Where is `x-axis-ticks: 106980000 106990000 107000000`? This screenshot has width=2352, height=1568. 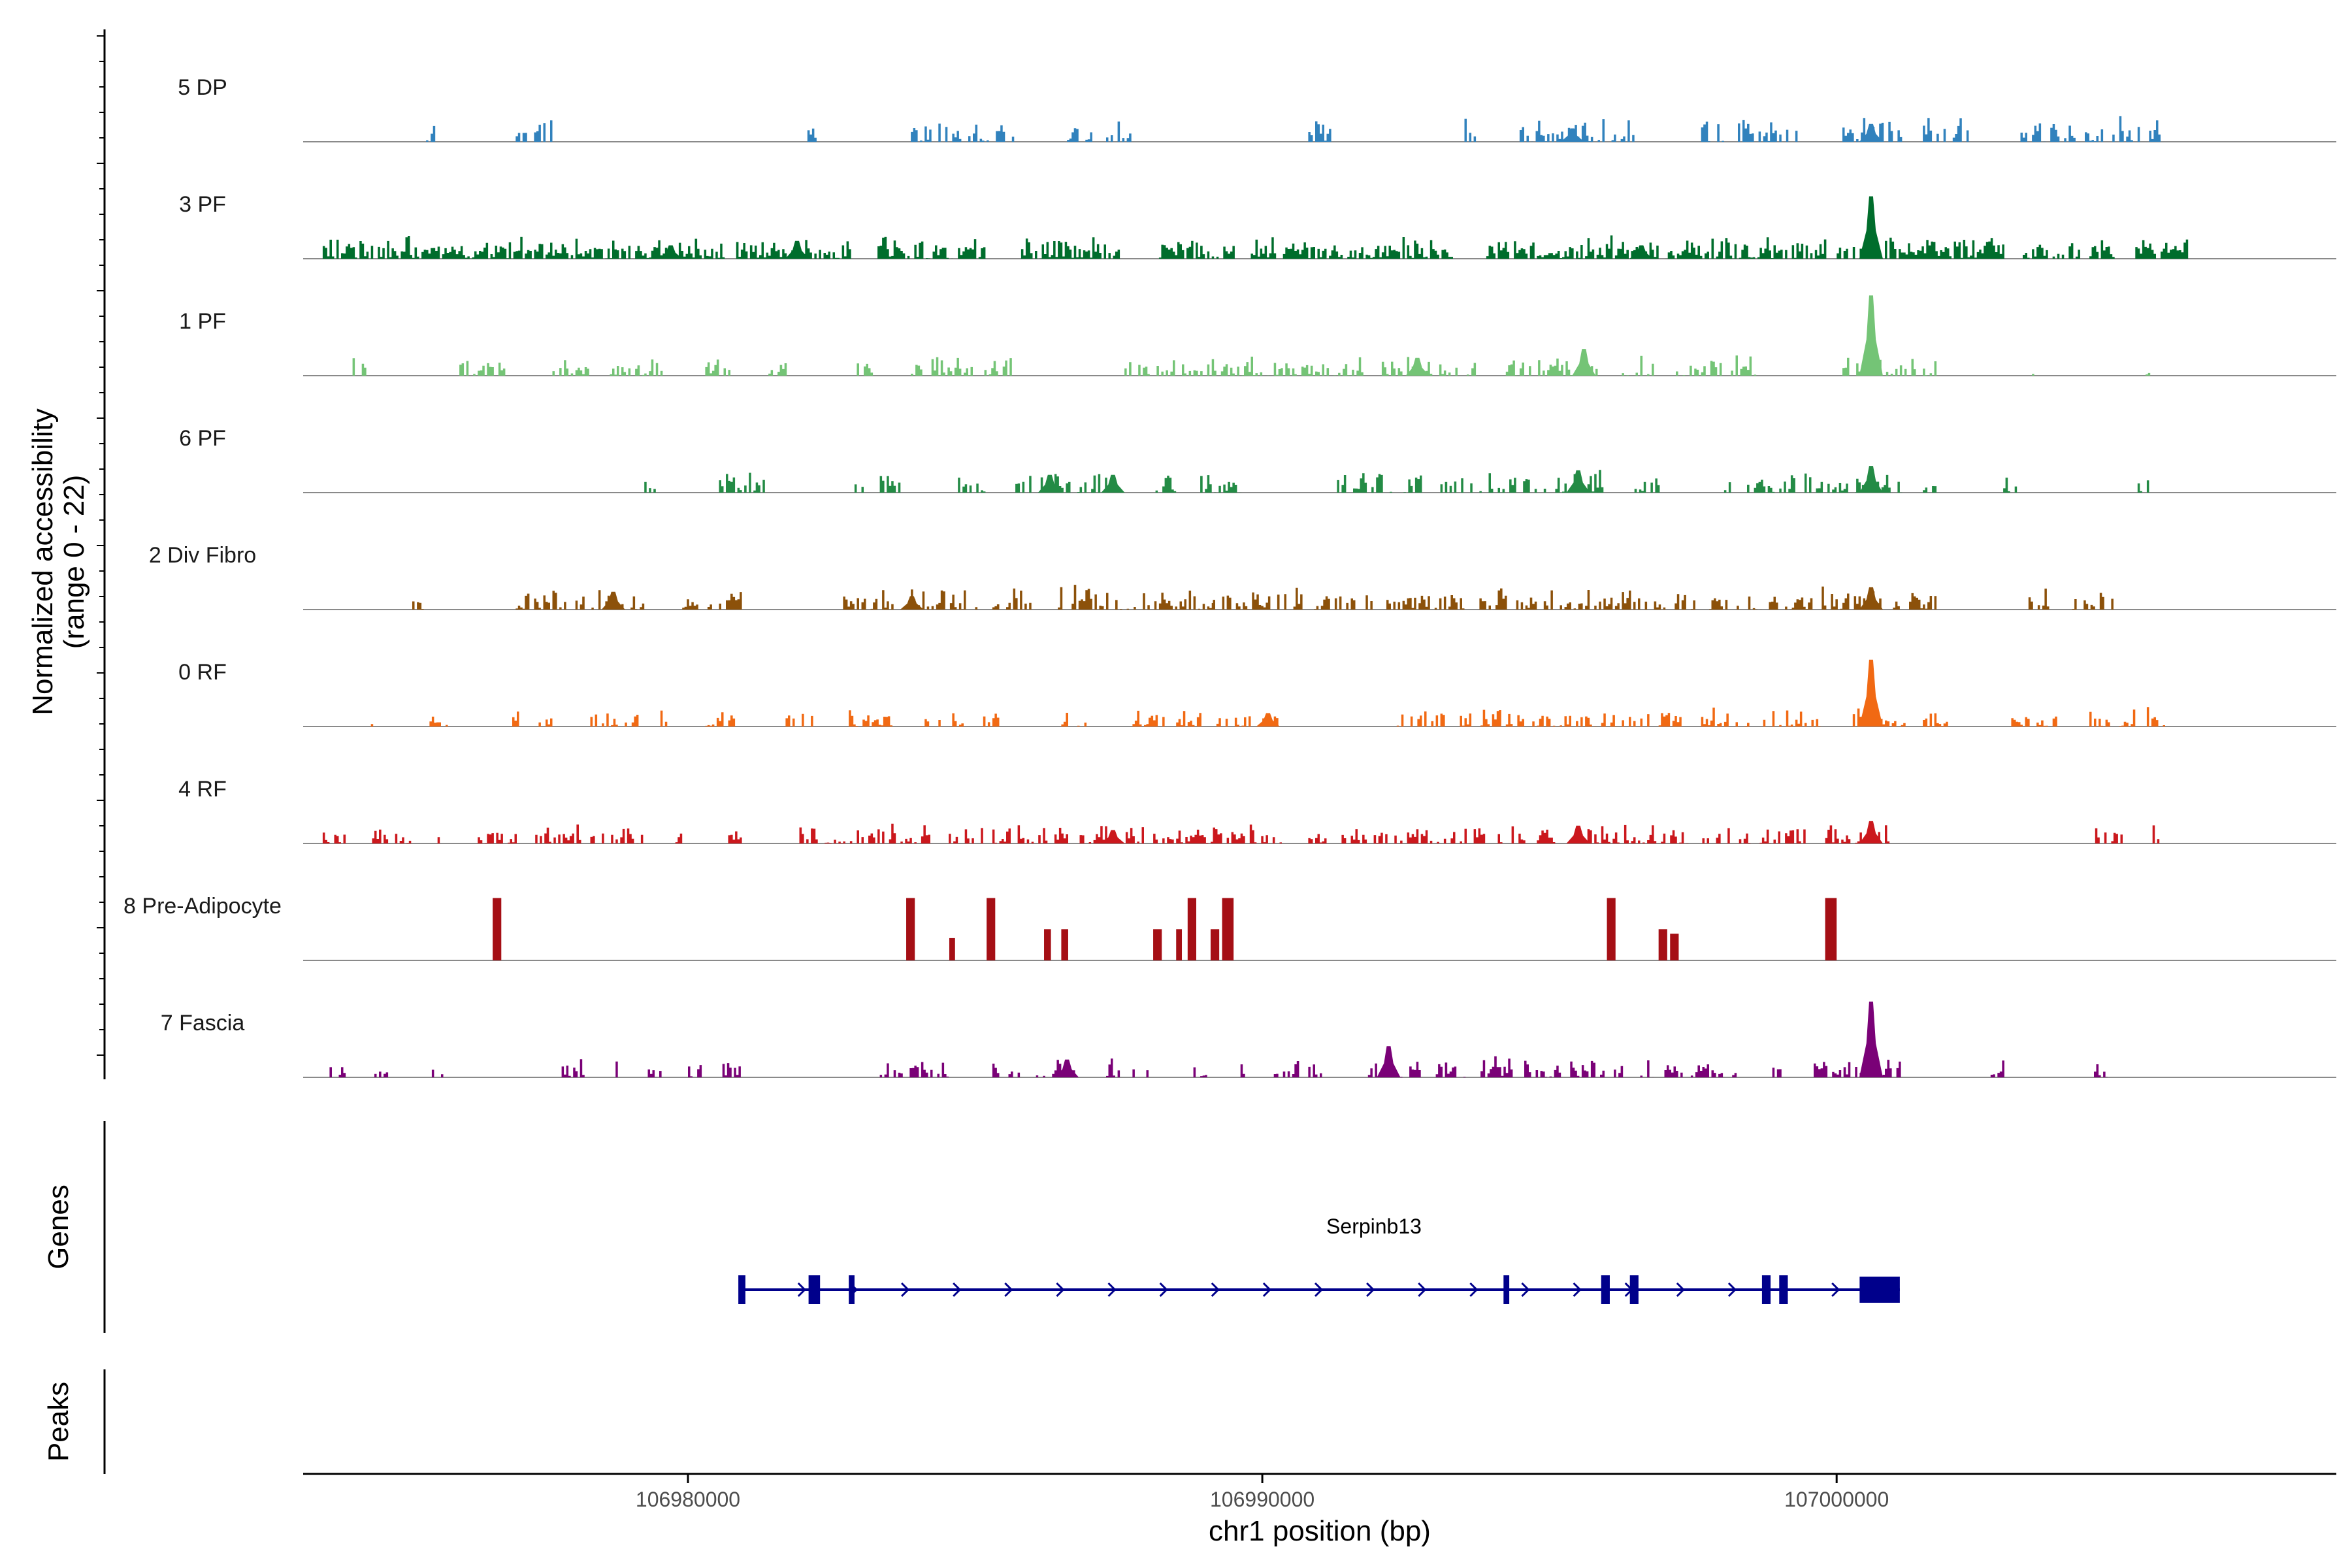 x-axis-ticks: 106980000 106990000 107000000 is located at coordinates (1262, 1492).